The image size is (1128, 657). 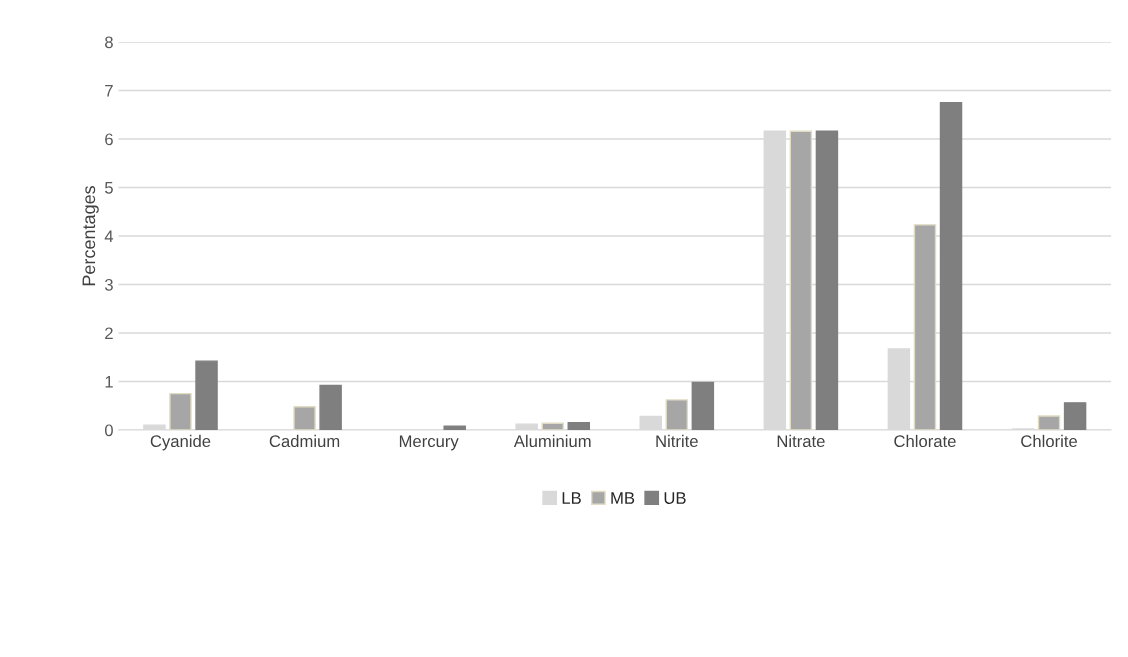 What do you see at coordinates (108, 188) in the screenshot?
I see `y-tick-label: 5` at bounding box center [108, 188].